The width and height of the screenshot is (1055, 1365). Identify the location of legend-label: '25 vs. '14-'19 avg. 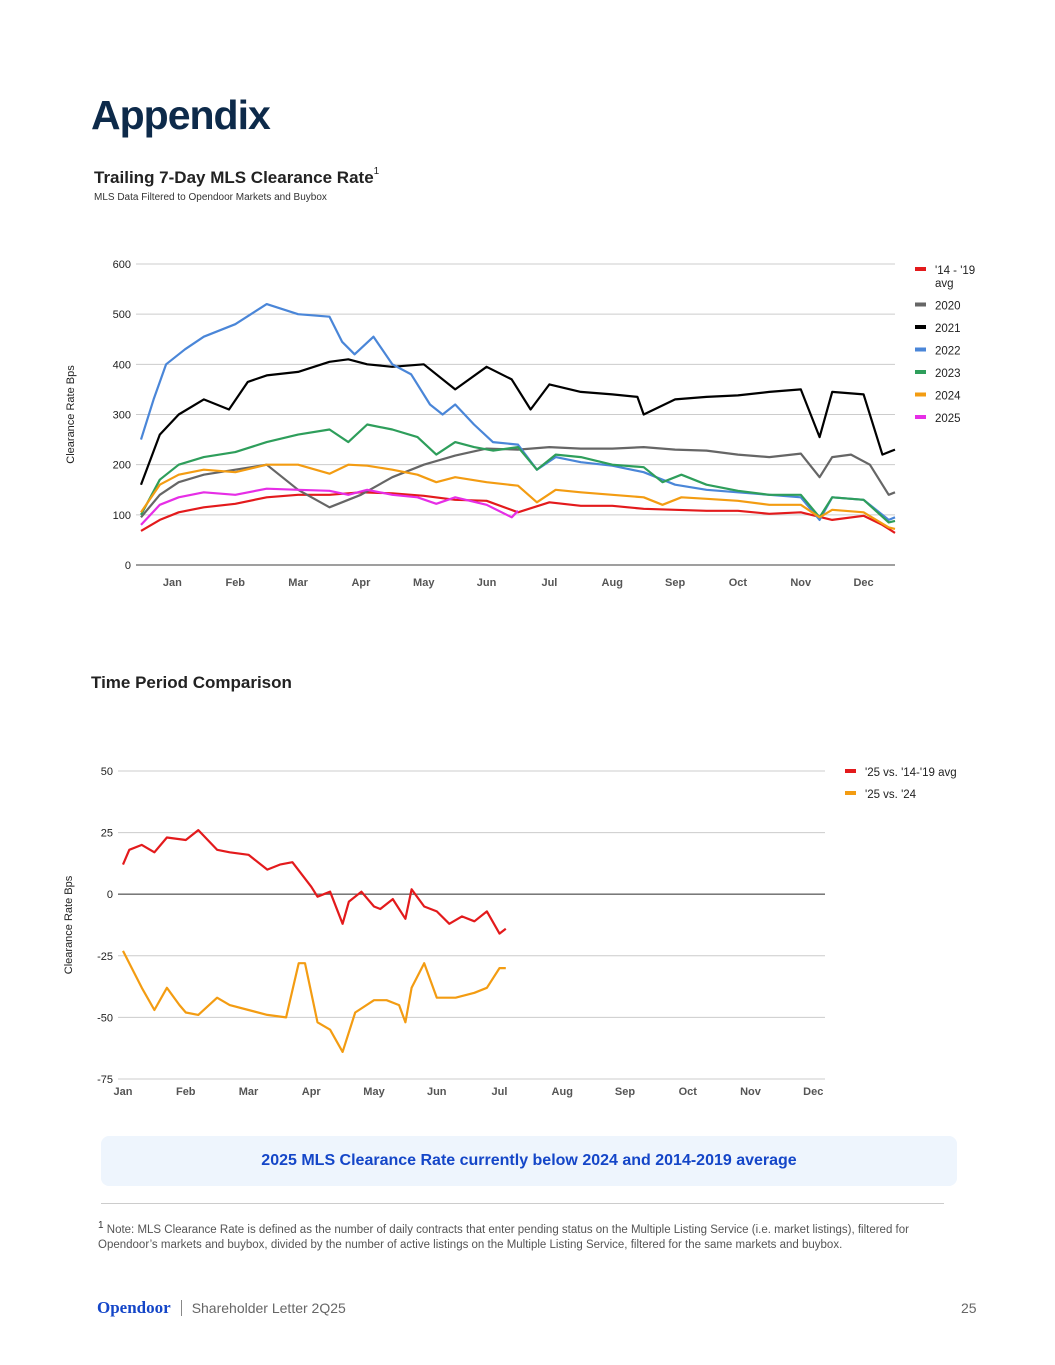
(911, 773).